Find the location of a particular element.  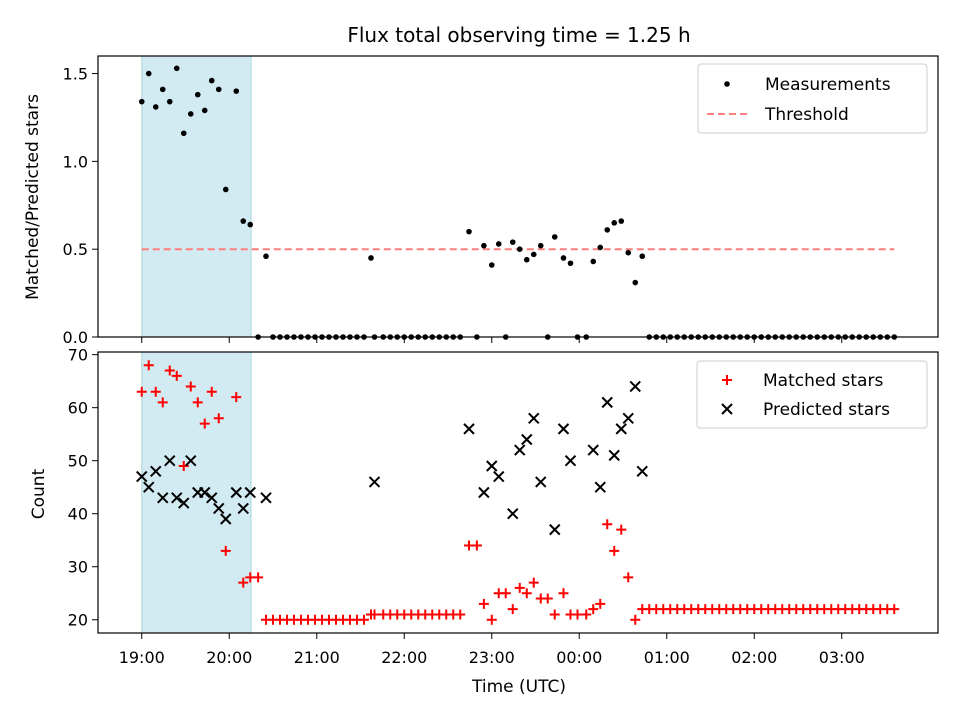

x-tick-label: 20:00 is located at coordinates (229, 657).